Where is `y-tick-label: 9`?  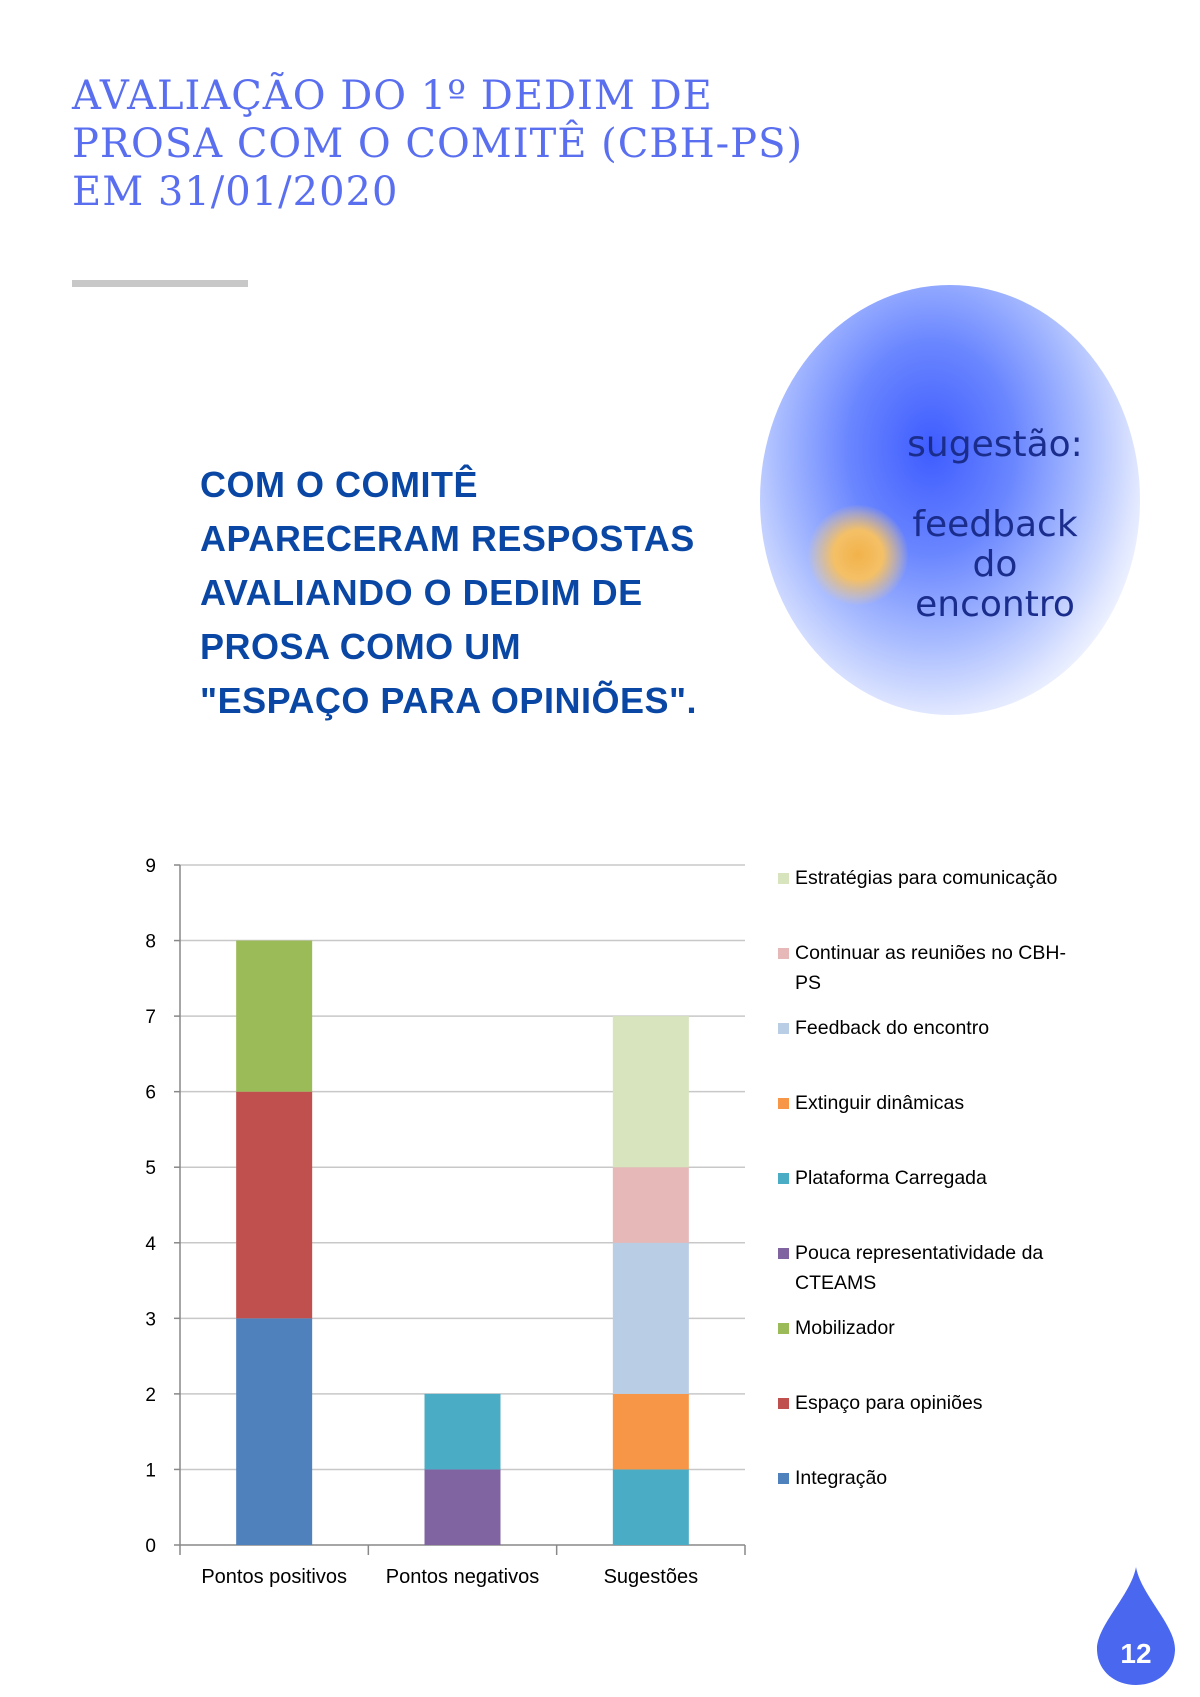
y-tick-label: 9 is located at coordinates (150, 866).